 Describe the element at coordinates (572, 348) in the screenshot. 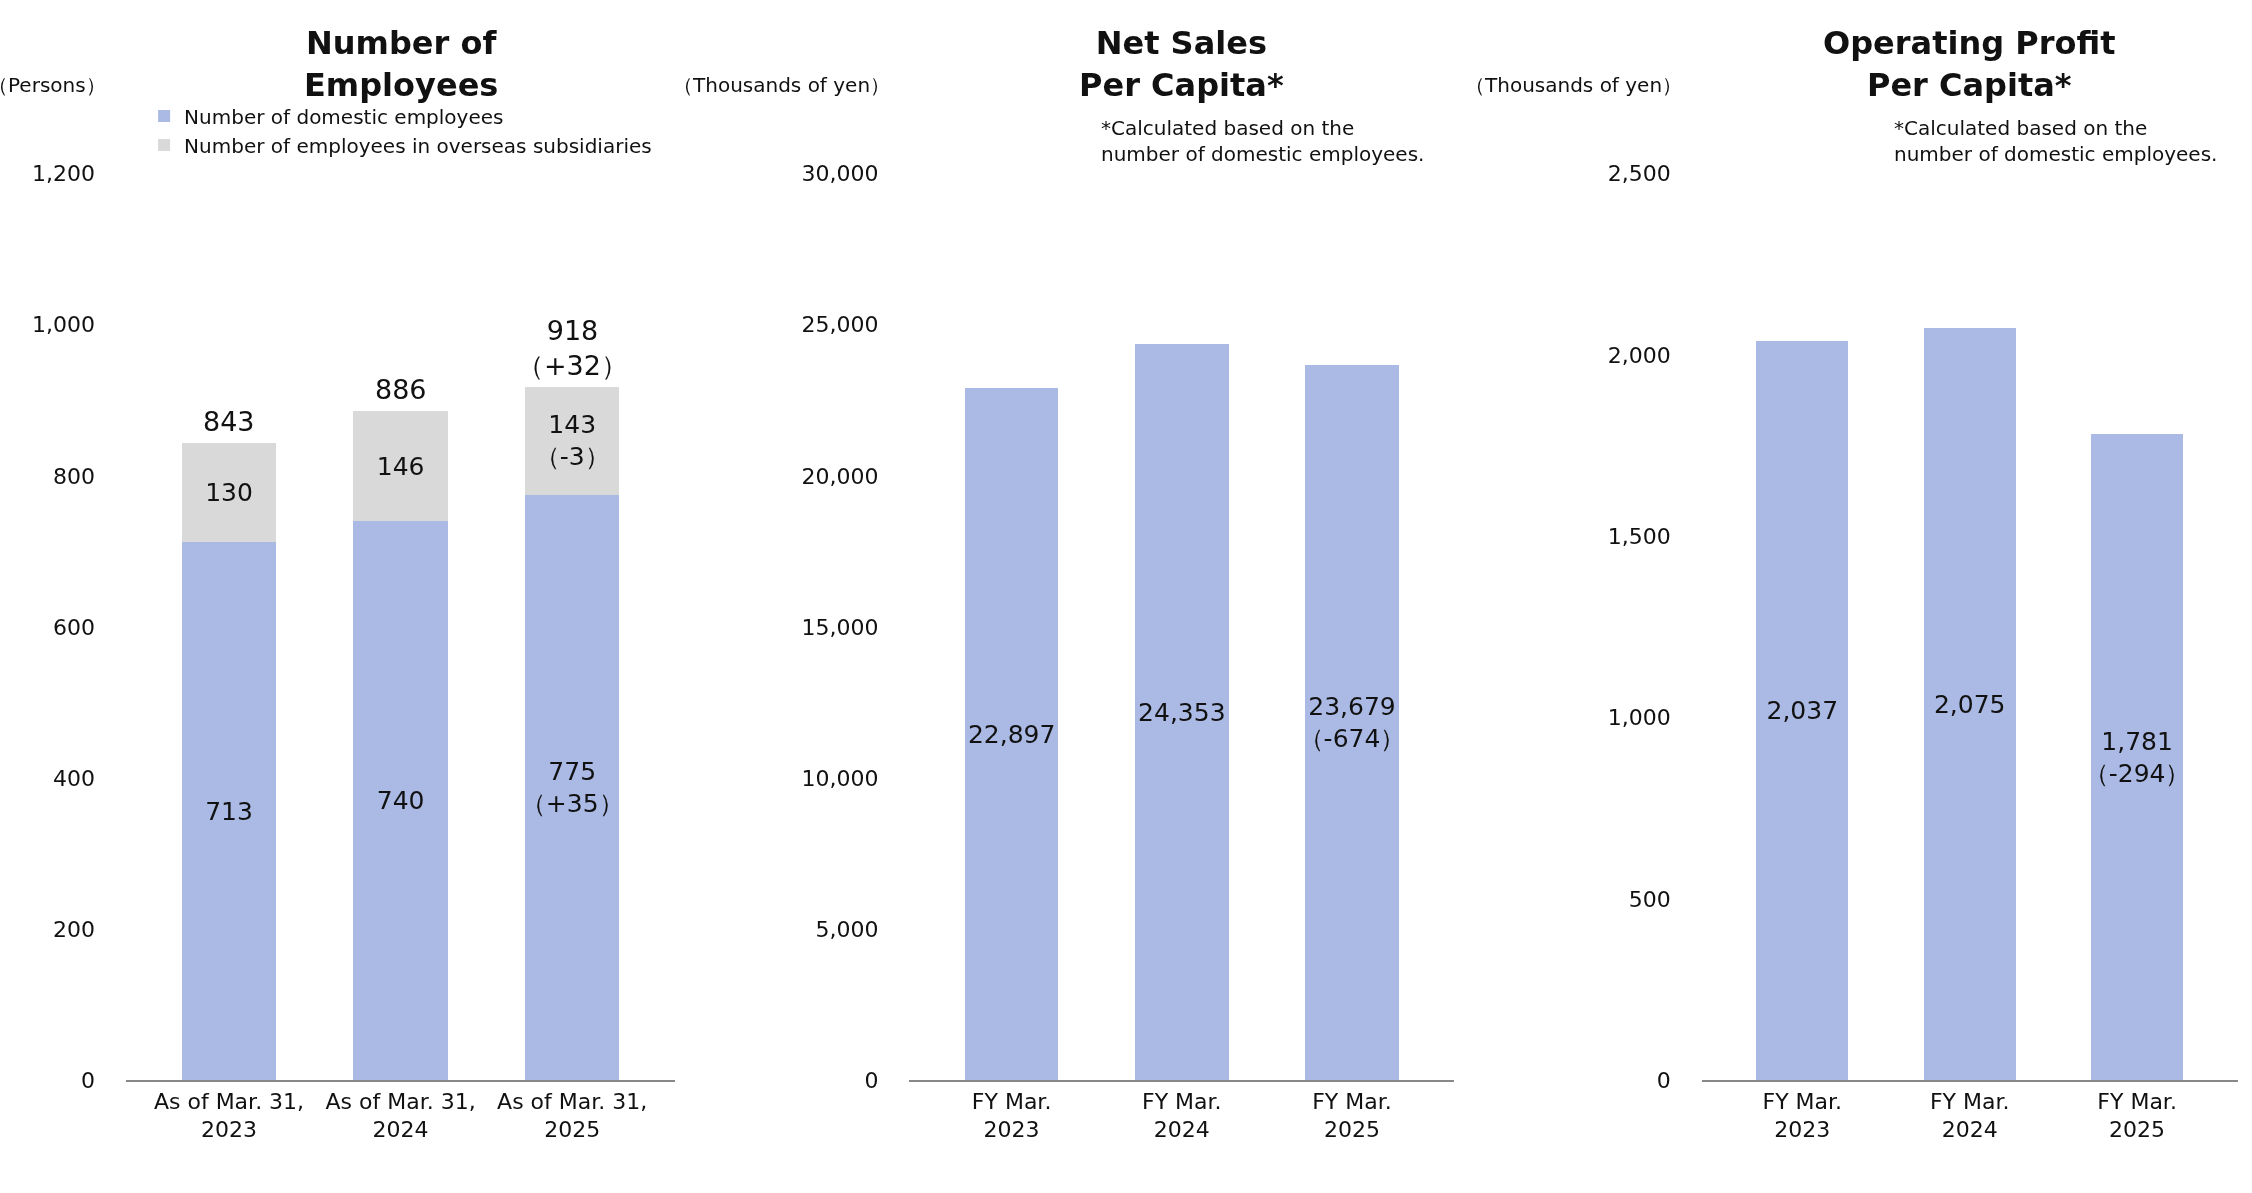

I see `total-label: 918 （+32）` at that location.